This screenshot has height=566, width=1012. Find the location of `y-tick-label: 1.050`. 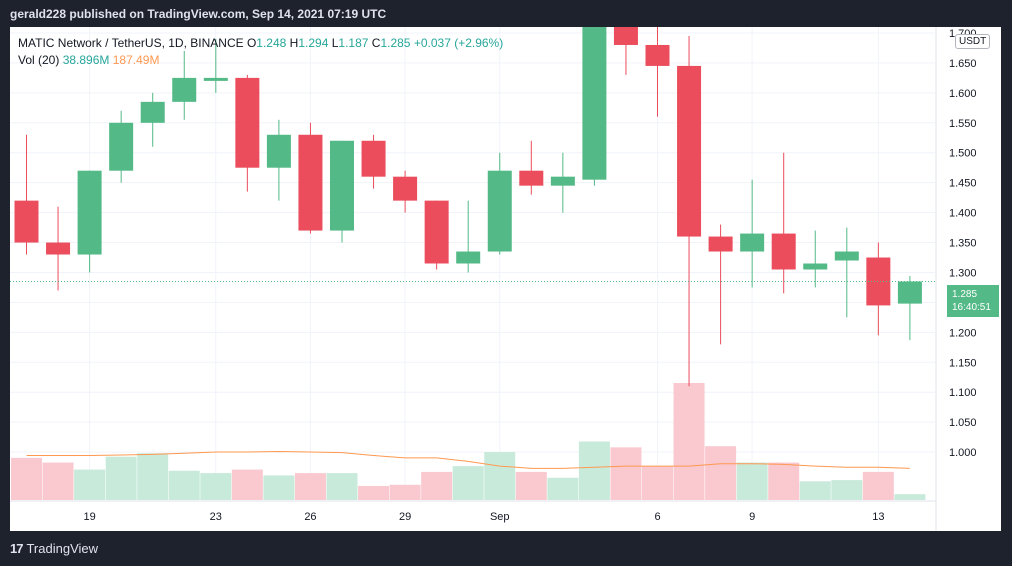

y-tick-label: 1.050 is located at coordinates (963, 423).